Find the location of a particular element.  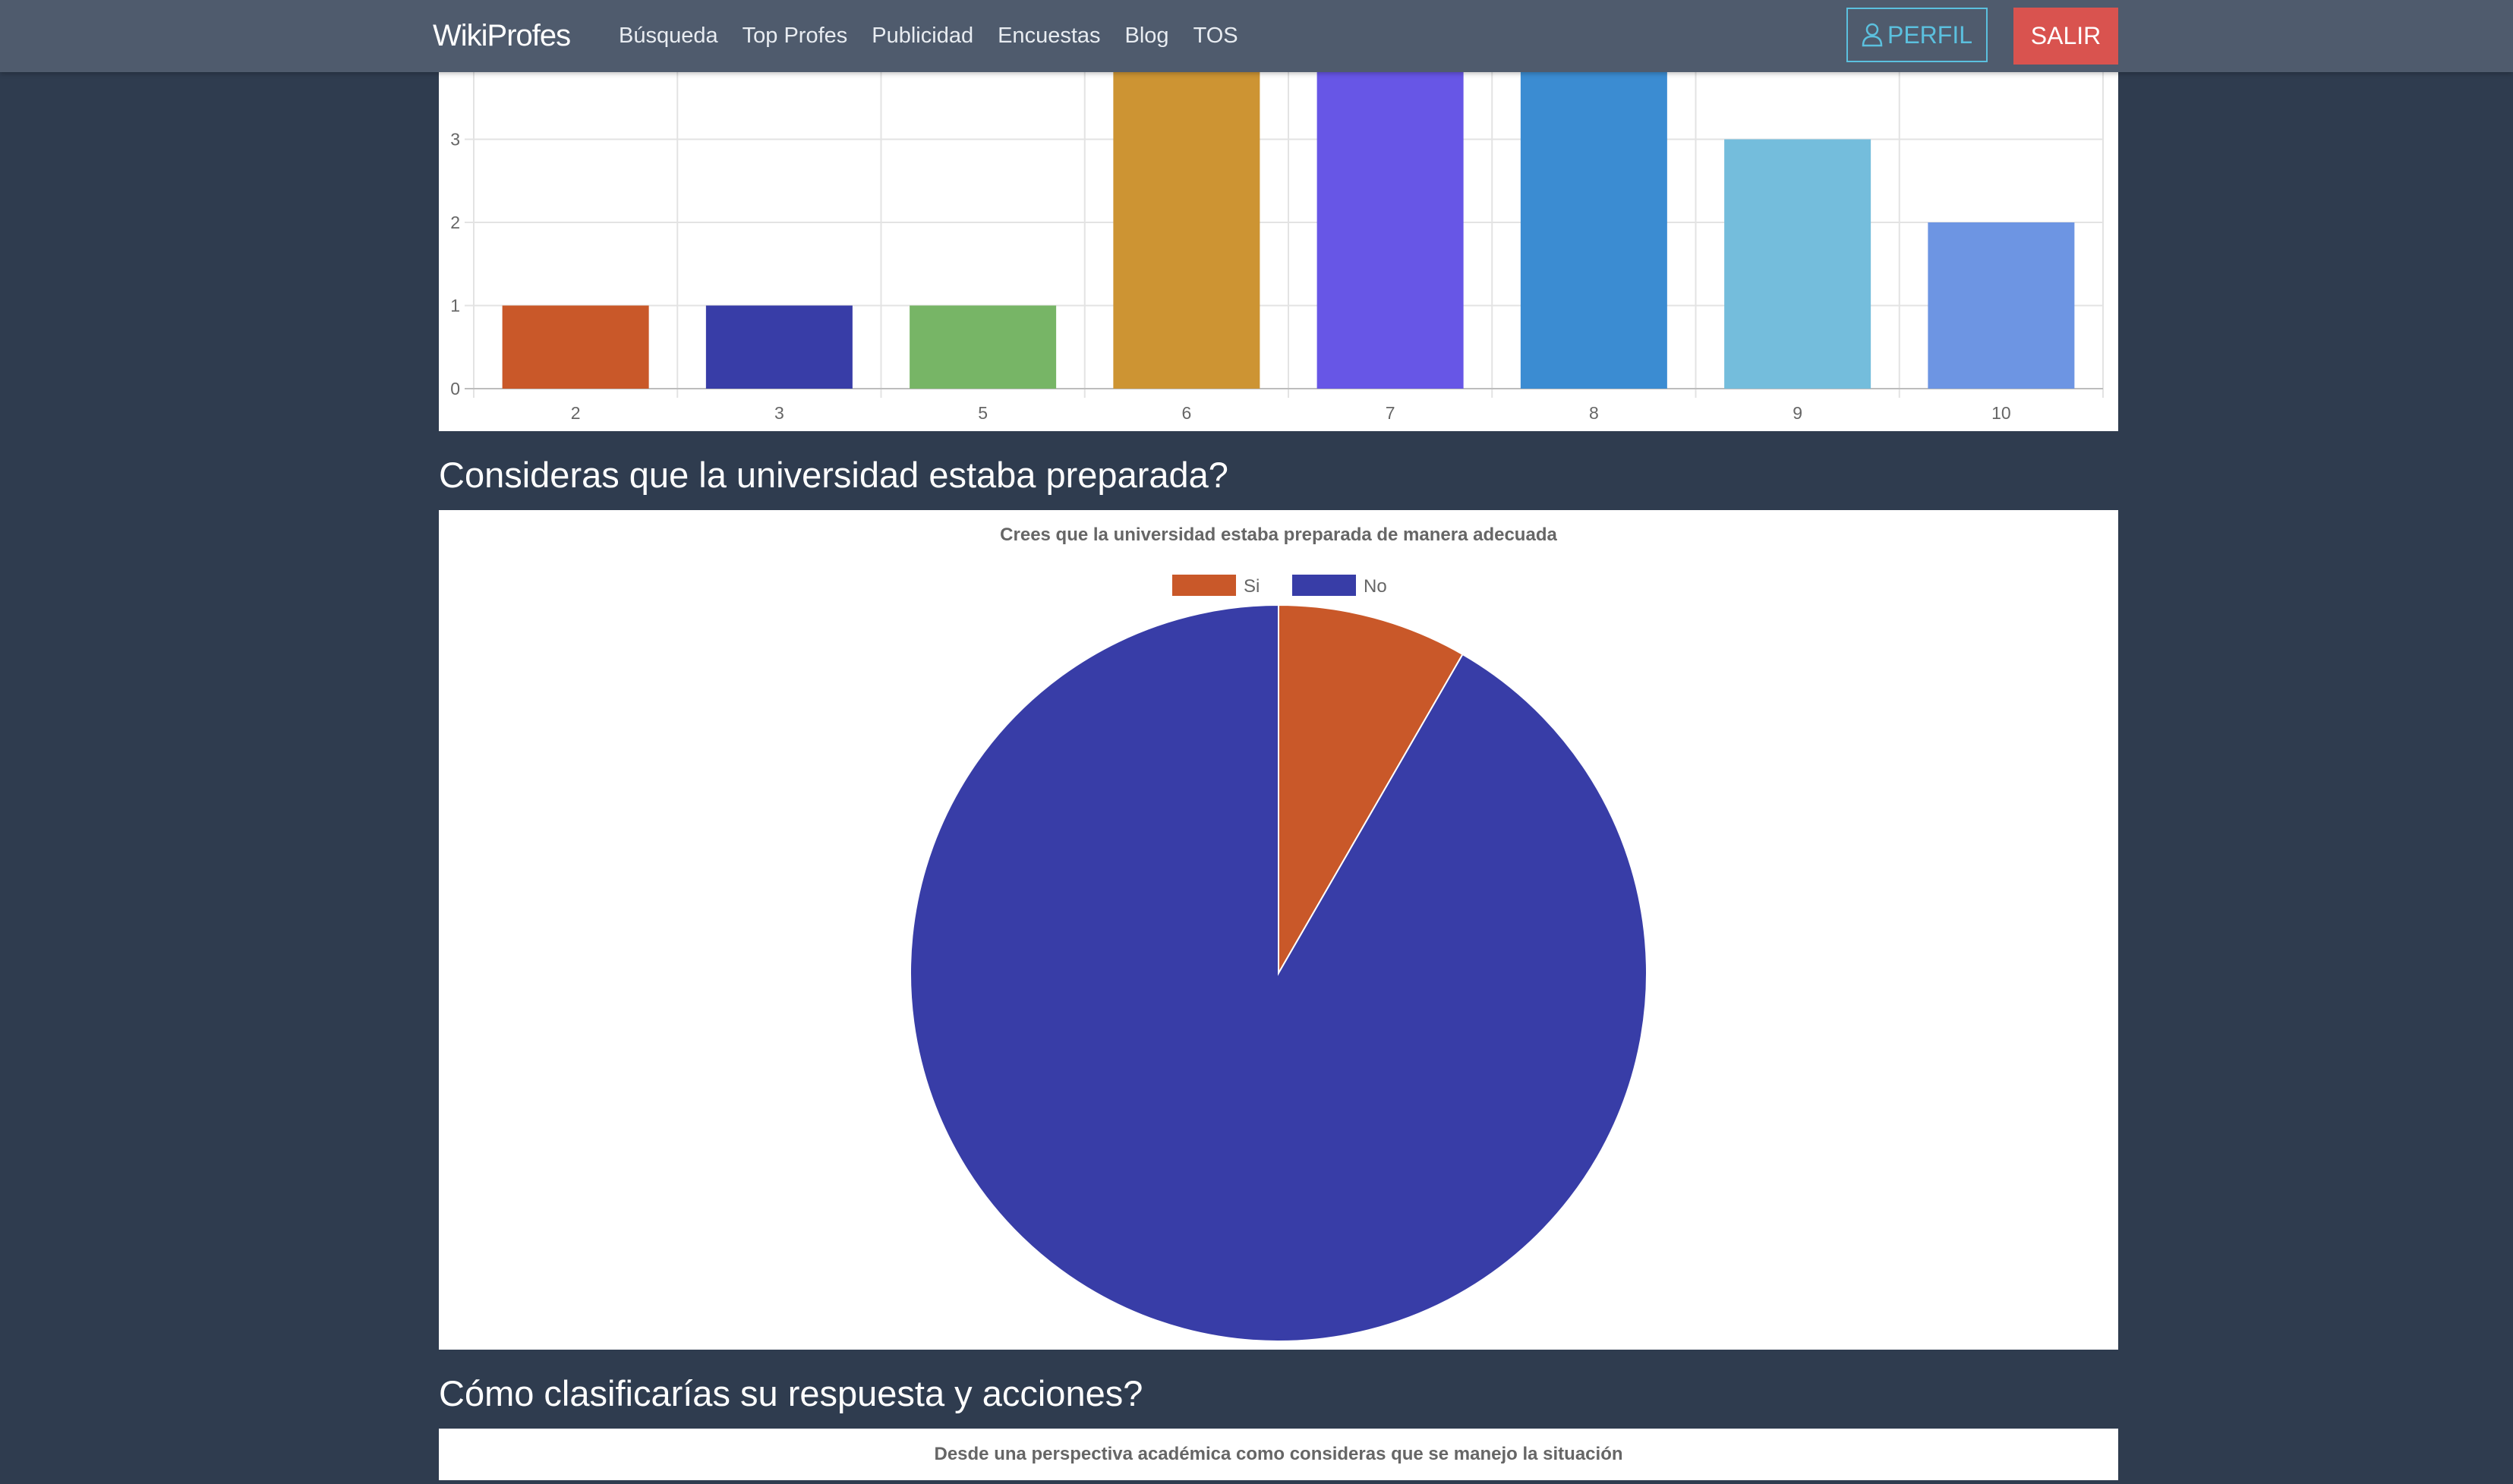

nav-link-publicidad: Publicidad is located at coordinates (923, 36).